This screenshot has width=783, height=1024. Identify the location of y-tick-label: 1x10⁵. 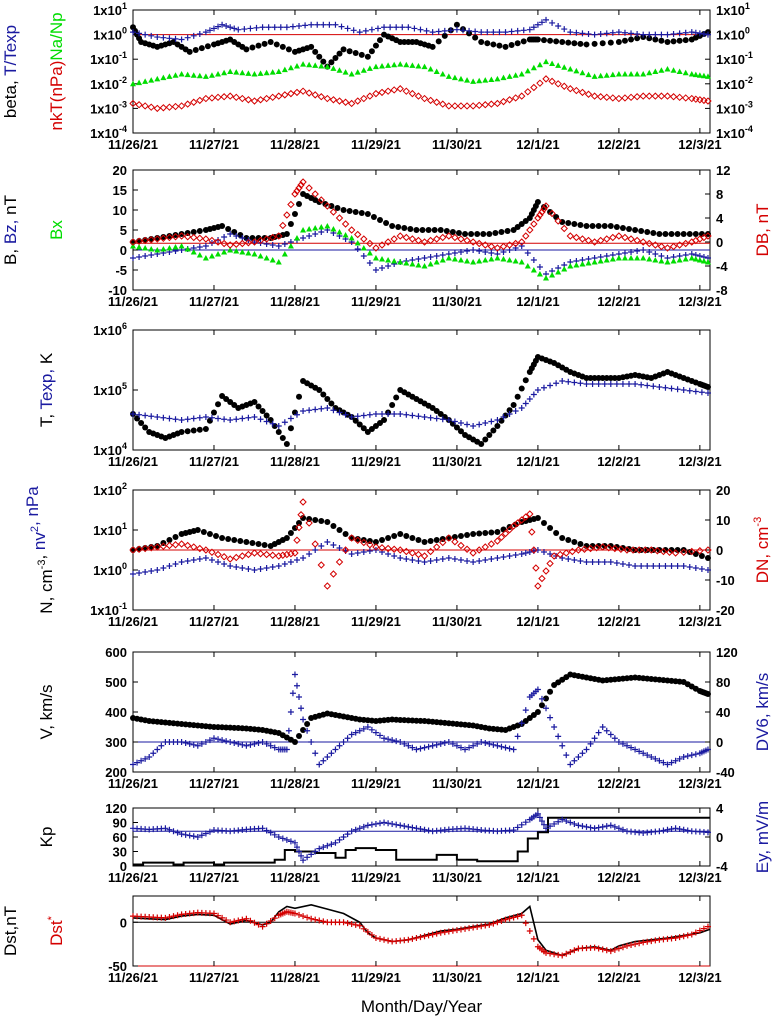
(110, 389).